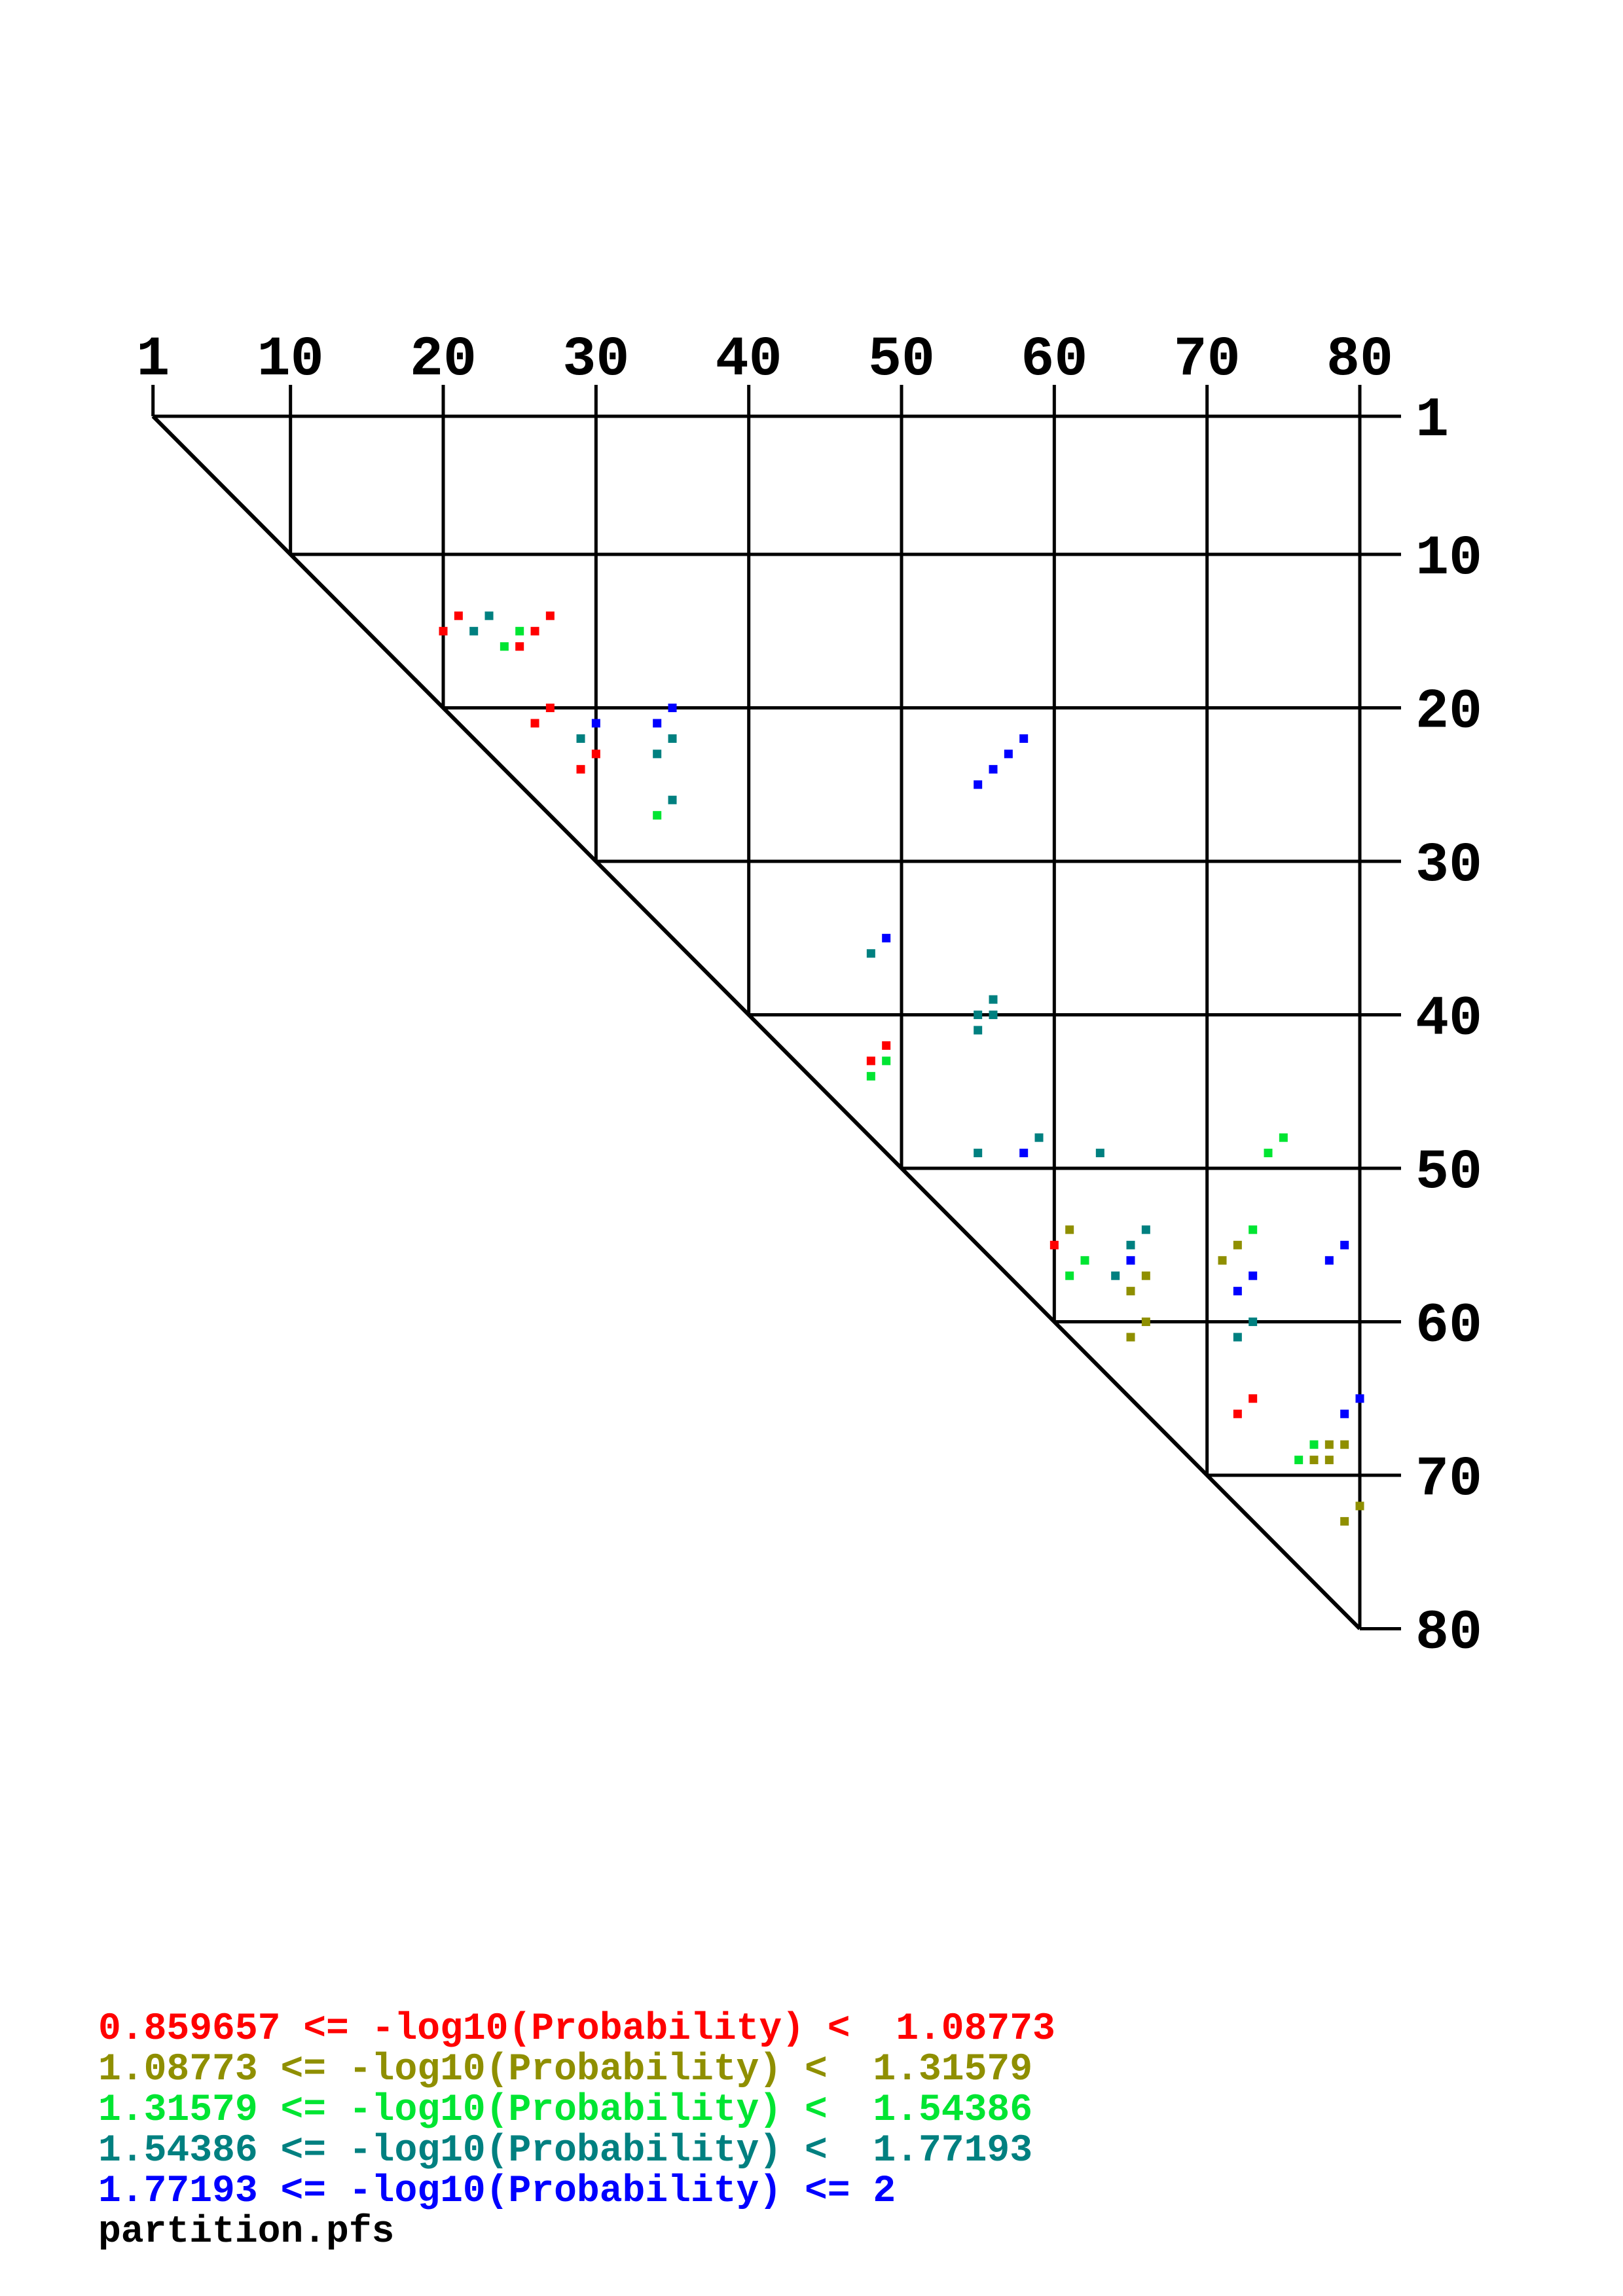  What do you see at coordinates (901, 359) in the screenshot?
I see `x-axis-label-50: 50` at bounding box center [901, 359].